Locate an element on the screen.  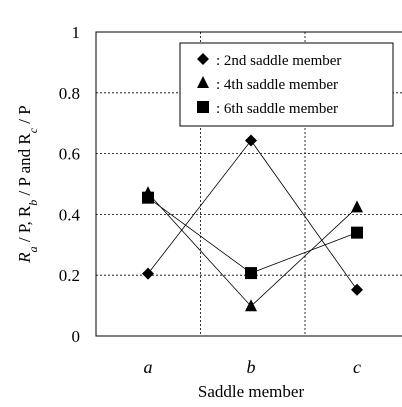
legend-item: : 4th saddle member is located at coordinates (267, 84).